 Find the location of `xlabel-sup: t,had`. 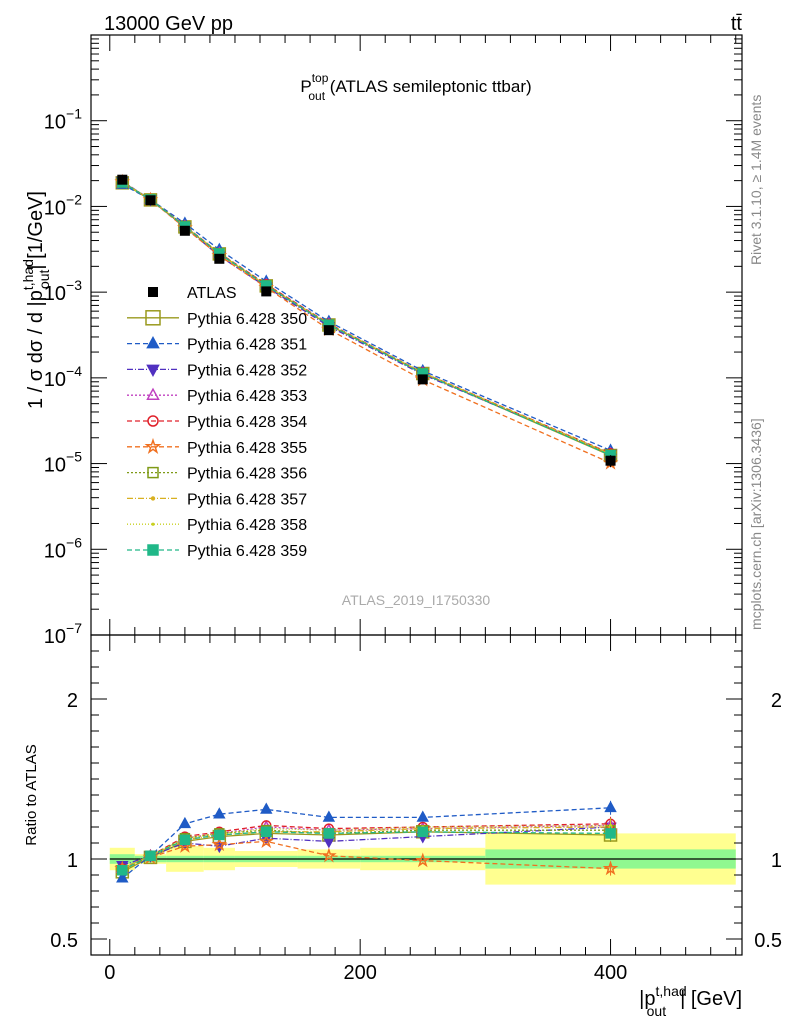

xlabel-sup: t,had is located at coordinates (671, 991).